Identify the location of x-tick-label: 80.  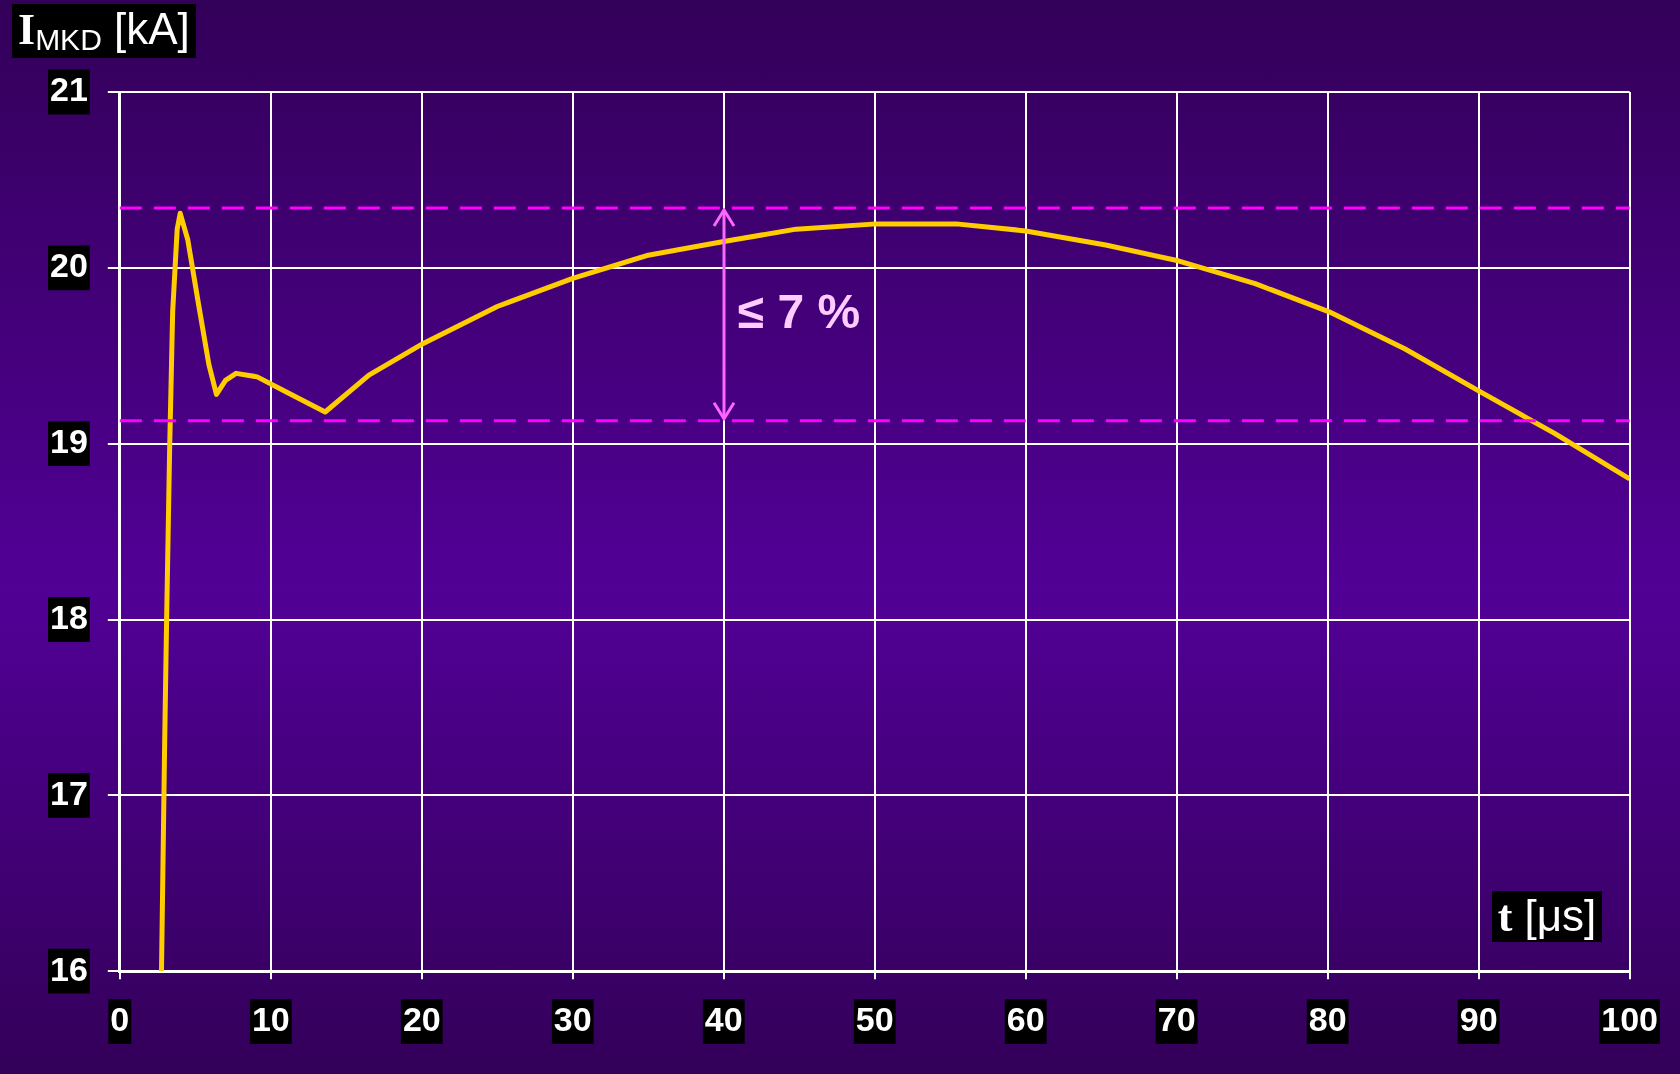
(1327, 1018).